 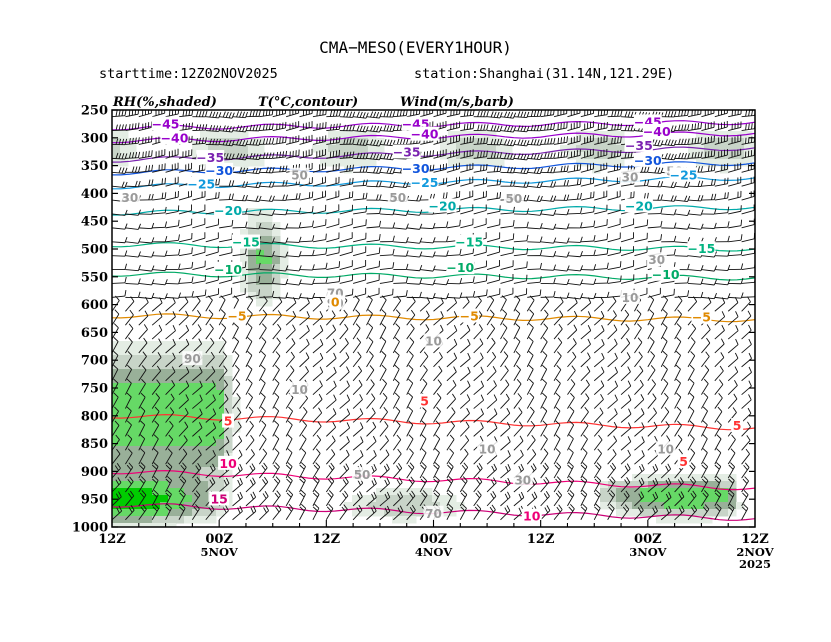 I want to click on x-tick-label: 00Z, so click(x=219, y=539).